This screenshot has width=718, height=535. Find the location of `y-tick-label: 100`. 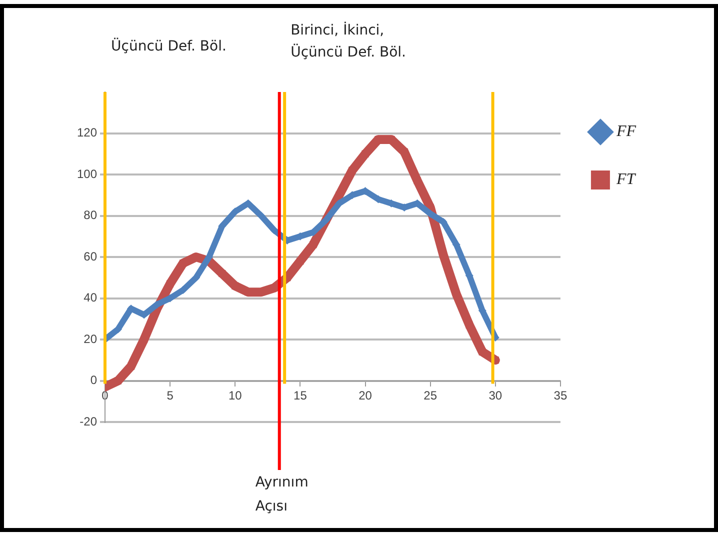

y-tick-label: 100 is located at coordinates (87, 173).